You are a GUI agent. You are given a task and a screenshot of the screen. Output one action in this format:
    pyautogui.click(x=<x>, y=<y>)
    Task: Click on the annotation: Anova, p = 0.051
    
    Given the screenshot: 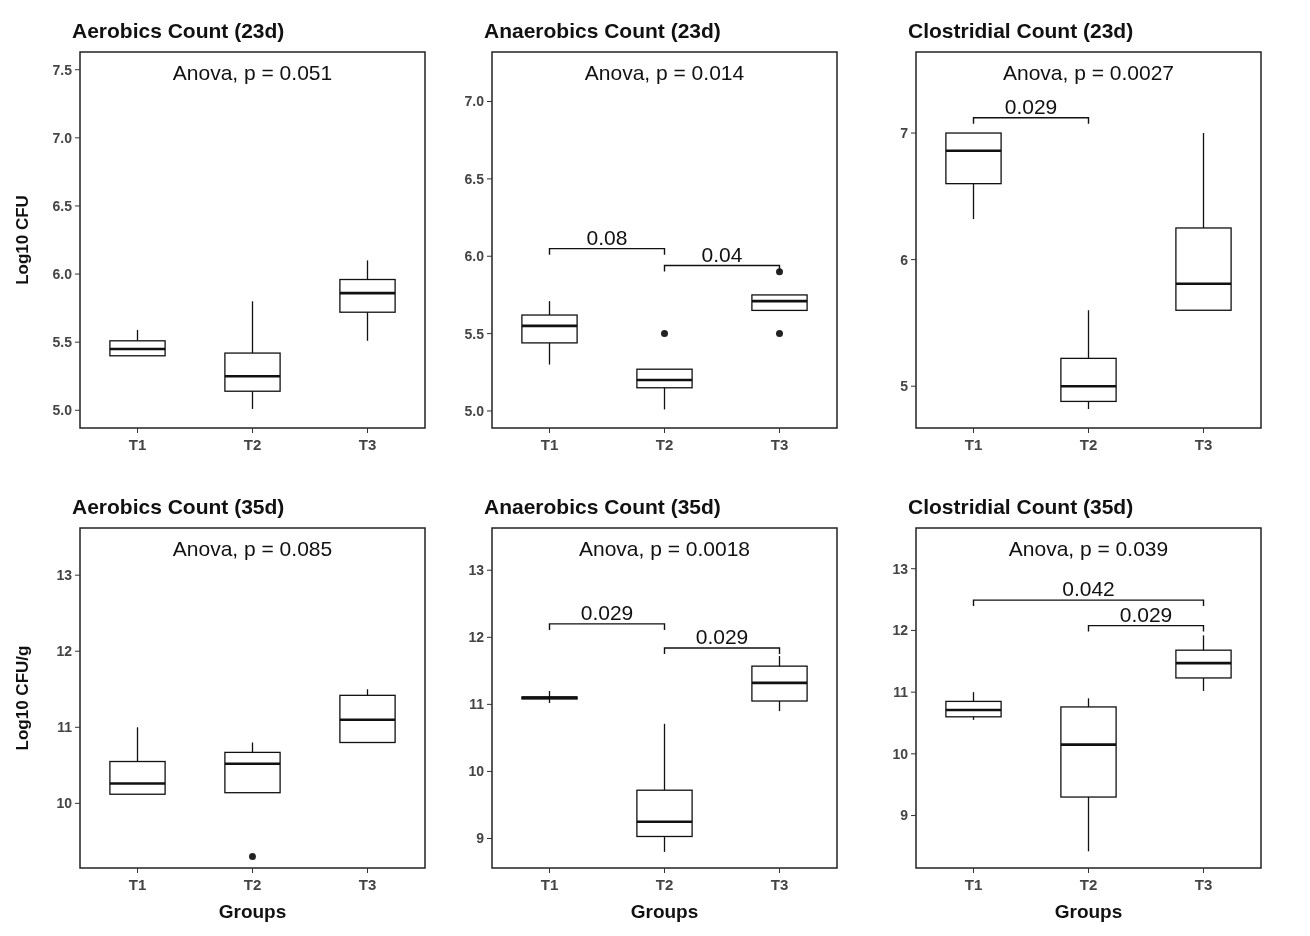 What is the action you would take?
    pyautogui.click(x=252, y=72)
    